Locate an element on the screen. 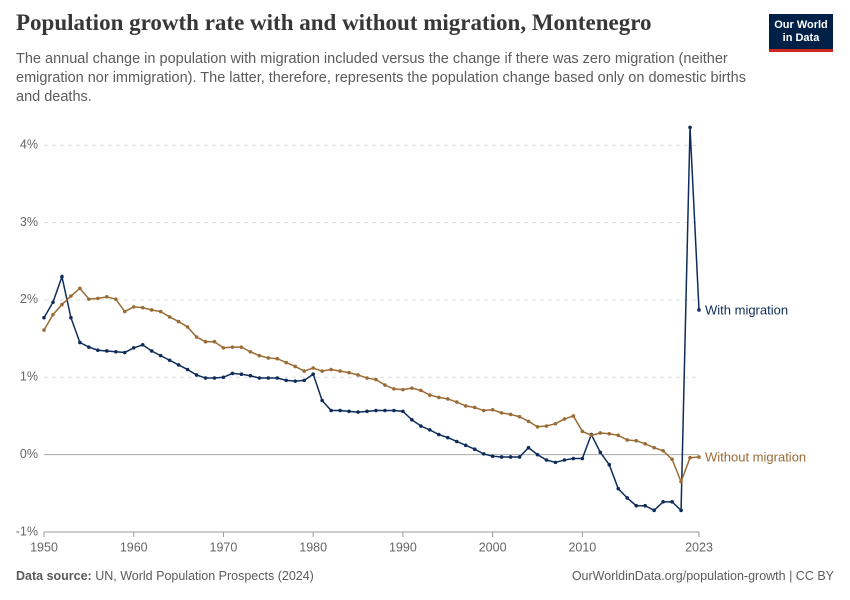  logo: Our World in Data is located at coordinates (801, 33).